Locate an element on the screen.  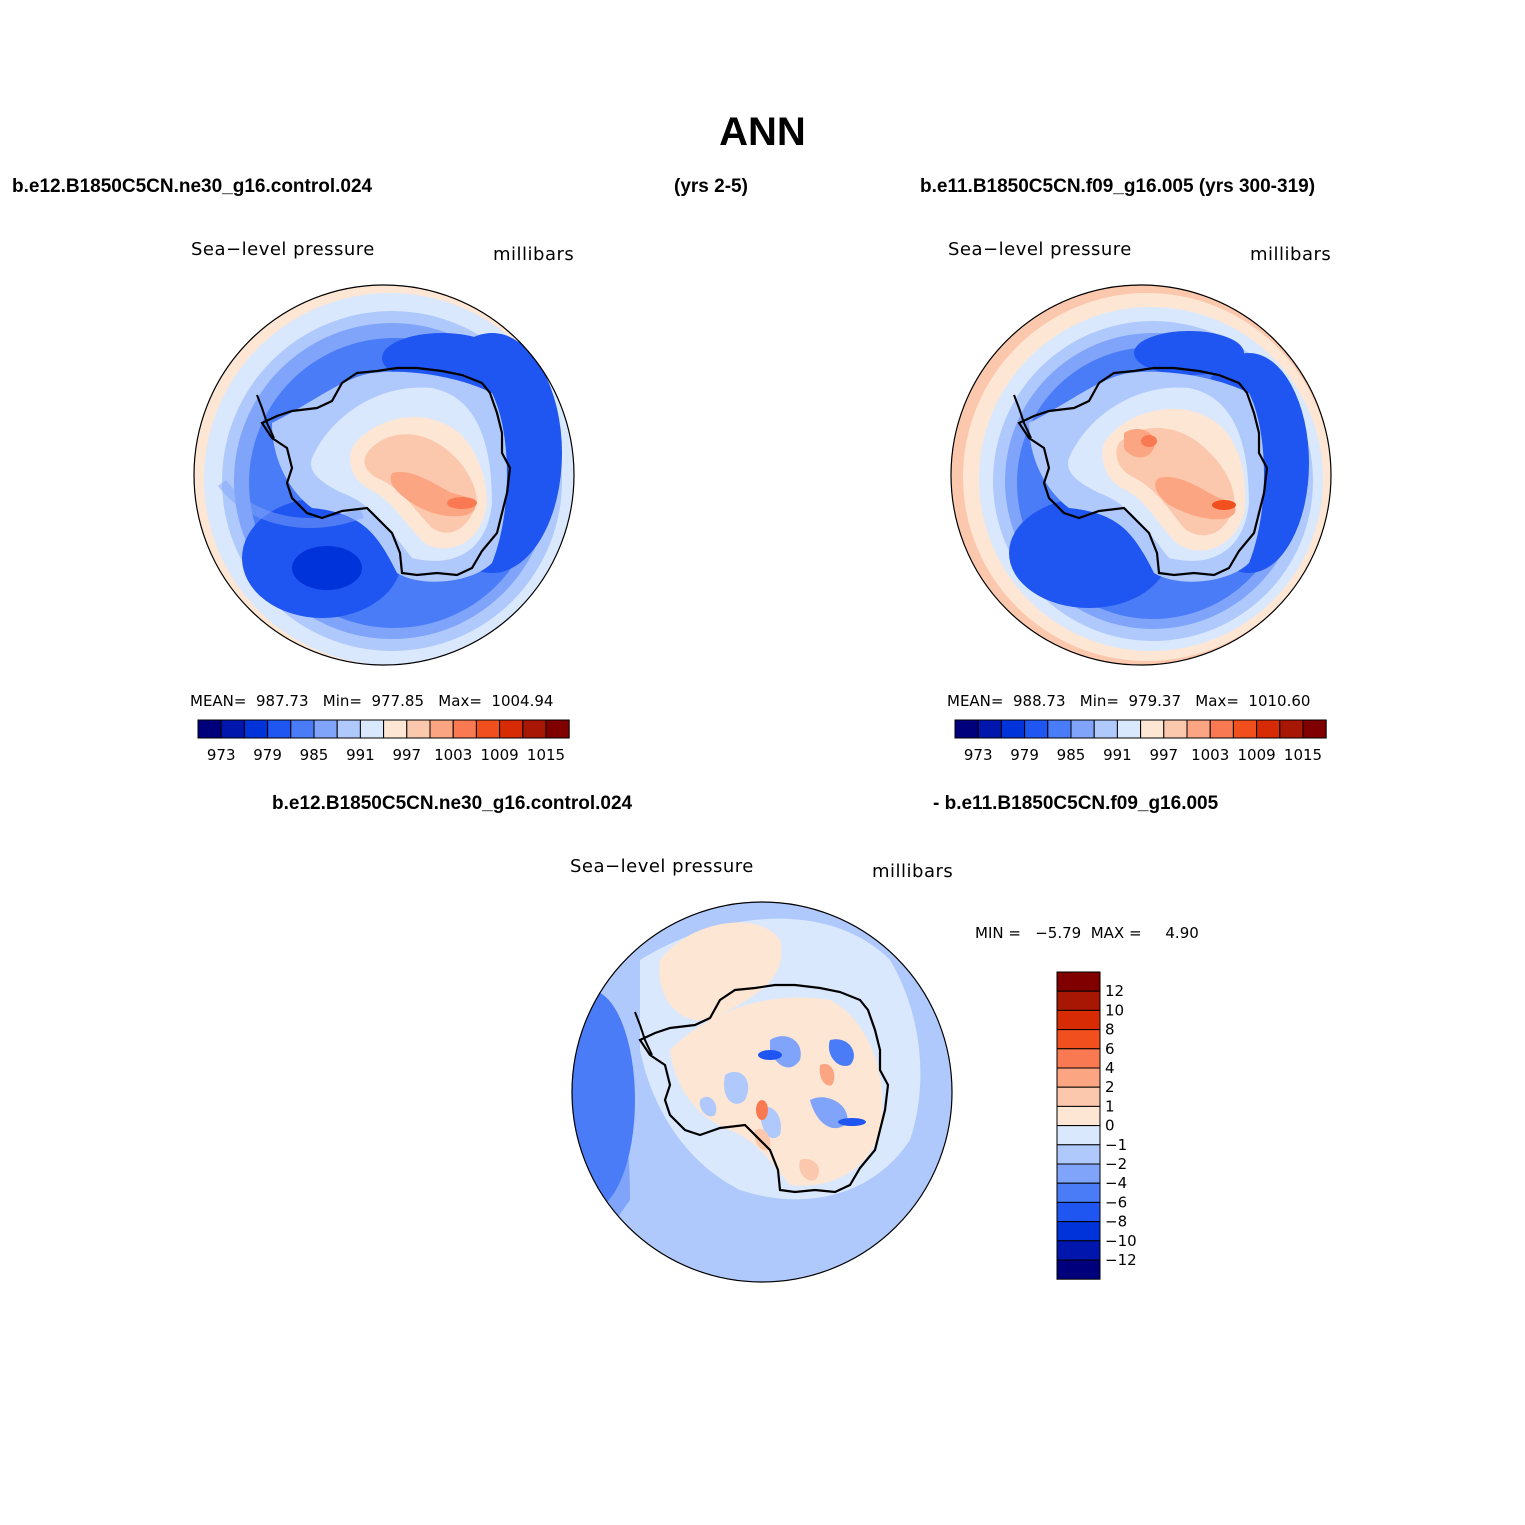
map-panel-difference is located at coordinates (762, 1092).